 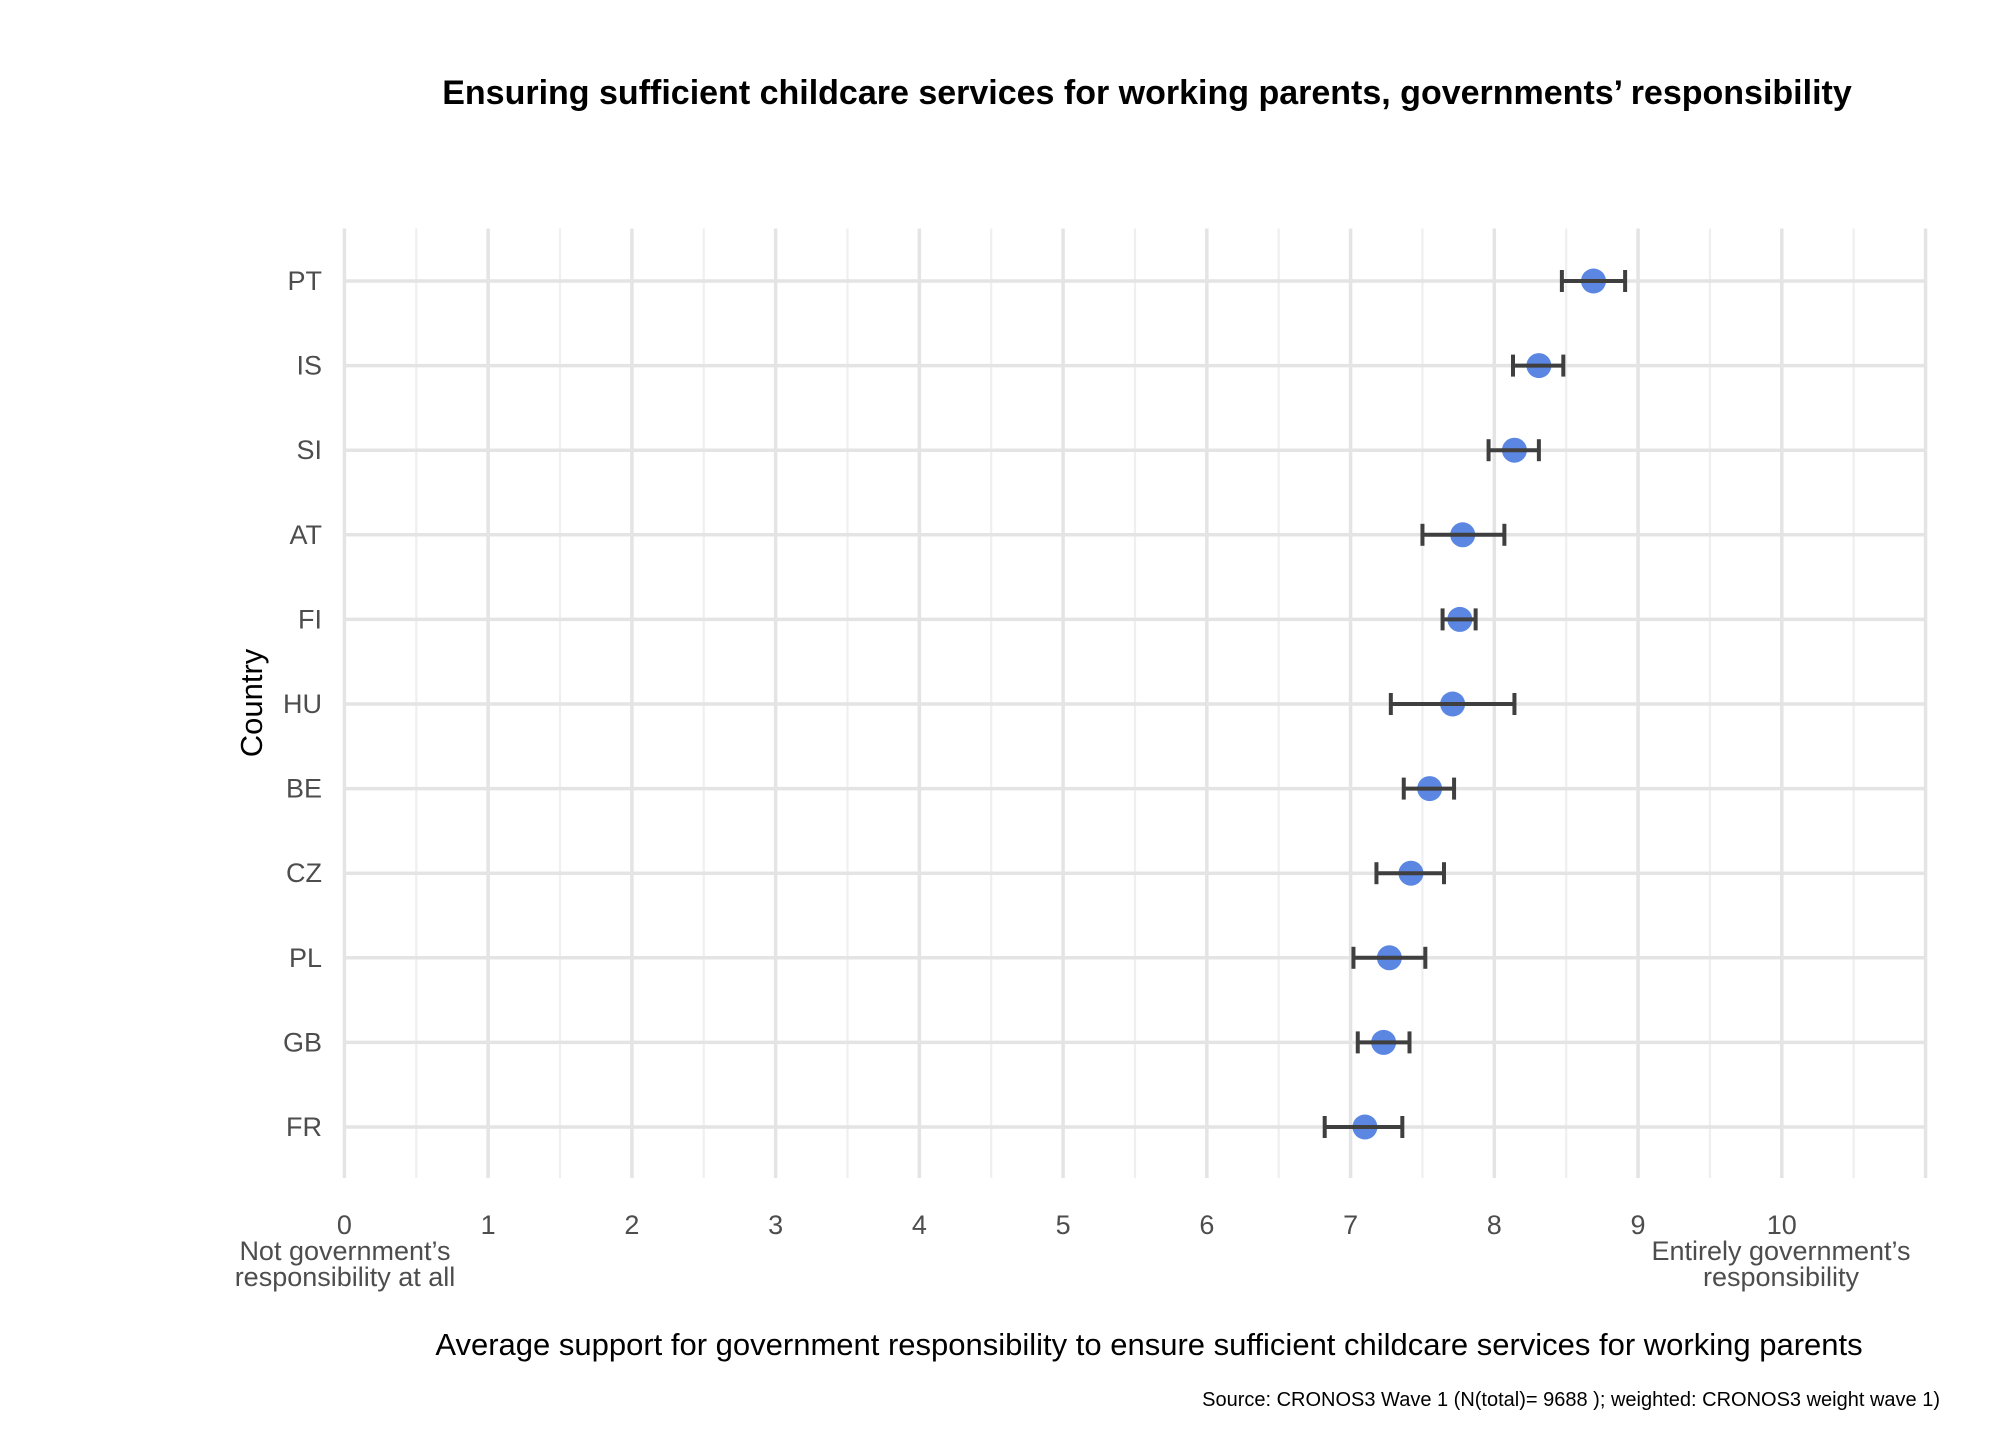 What do you see at coordinates (344, 1225) in the screenshot?
I see `x-tick-label-0: 0` at bounding box center [344, 1225].